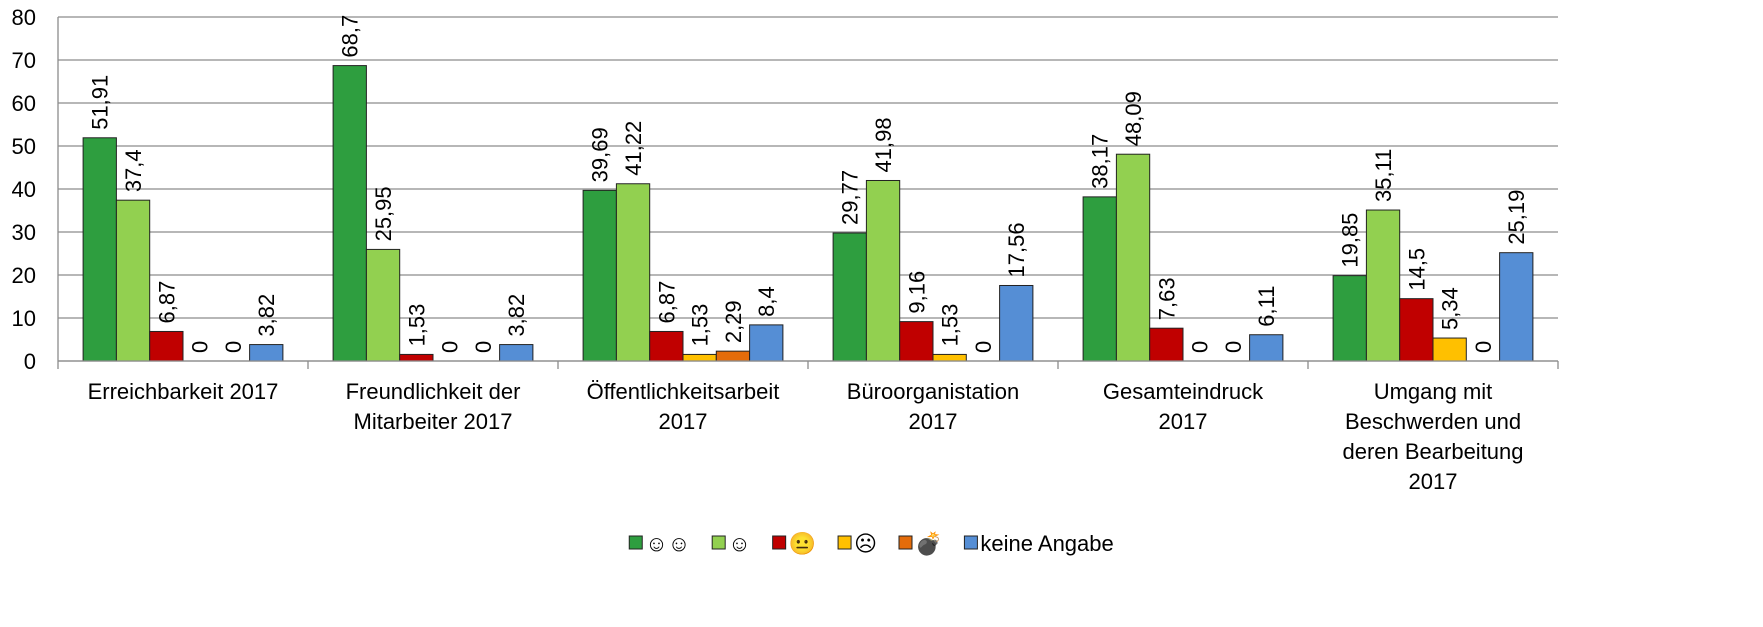  What do you see at coordinates (30, 361) in the screenshot?
I see `y-tick-label: 0` at bounding box center [30, 361].